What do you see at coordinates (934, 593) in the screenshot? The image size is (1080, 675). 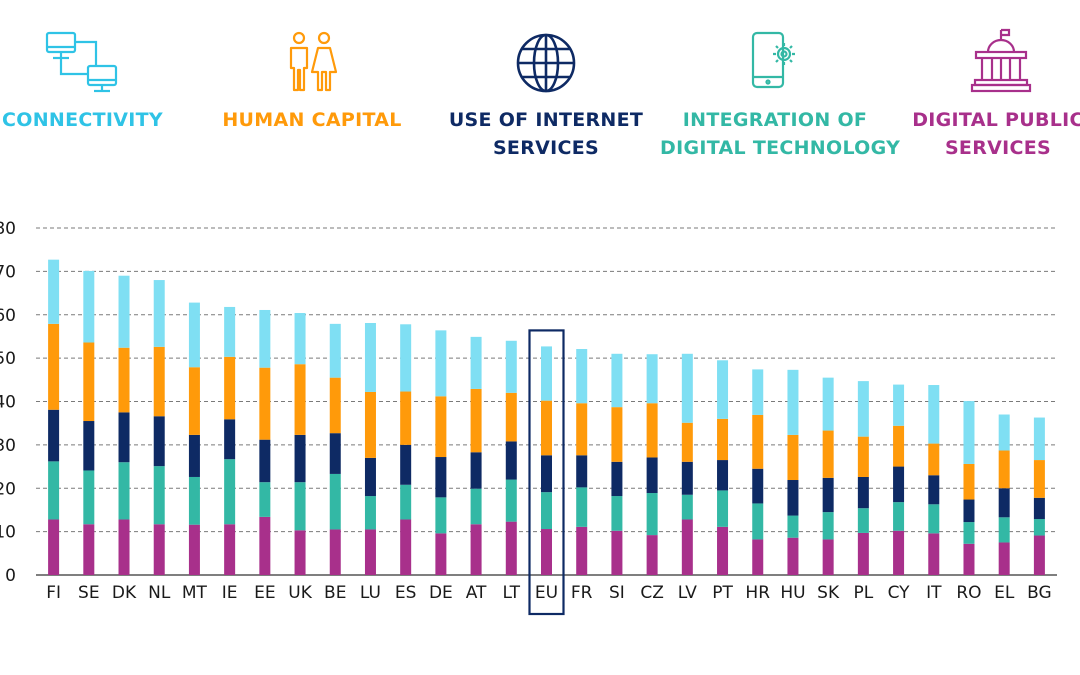 I see `x-tick-label: IT` at bounding box center [934, 593].